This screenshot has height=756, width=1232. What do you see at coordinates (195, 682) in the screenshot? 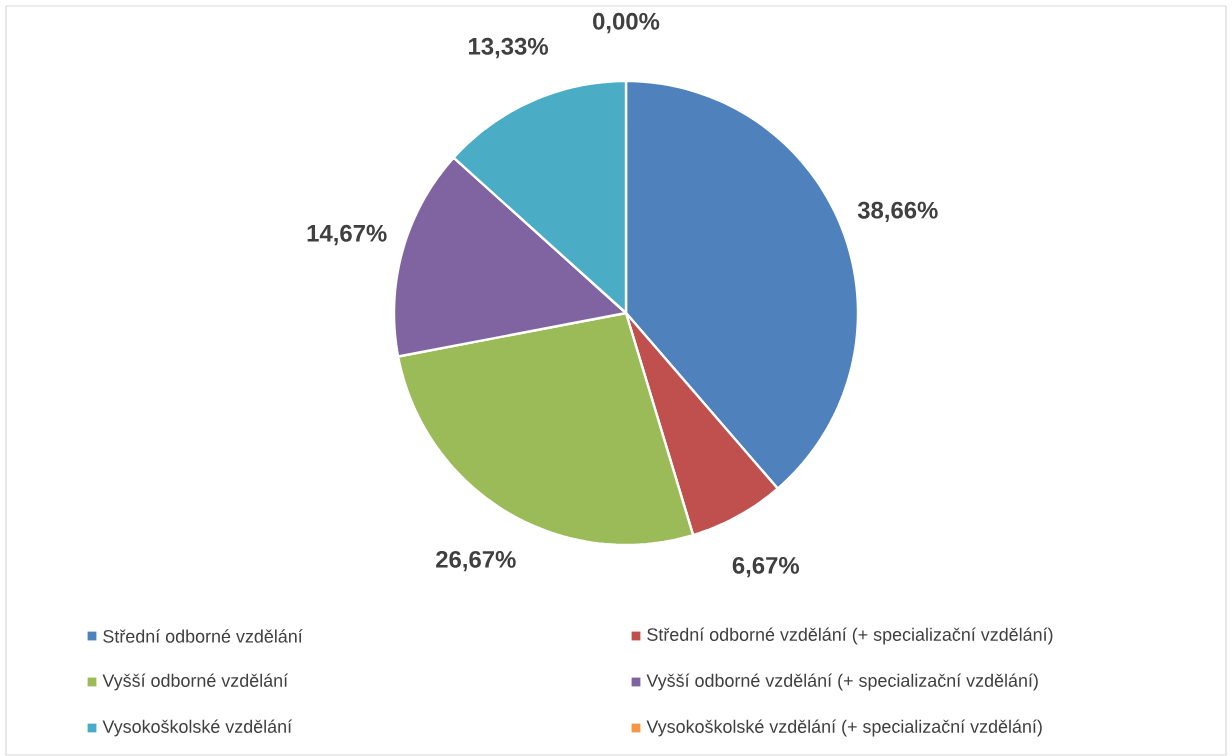
I see `legend-label: Vyšší odborné vzdělání` at bounding box center [195, 682].